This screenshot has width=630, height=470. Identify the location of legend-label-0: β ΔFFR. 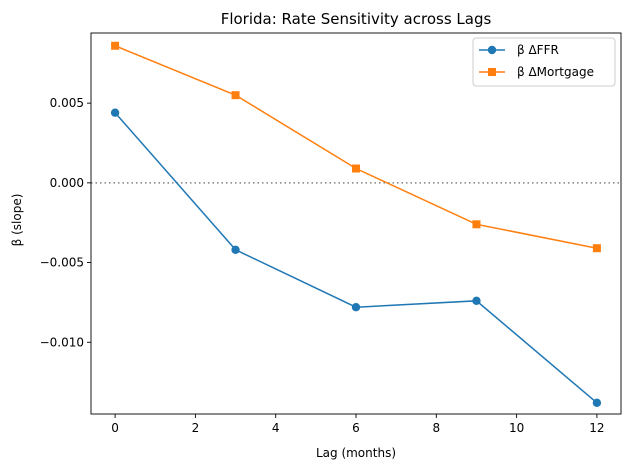
(538, 50).